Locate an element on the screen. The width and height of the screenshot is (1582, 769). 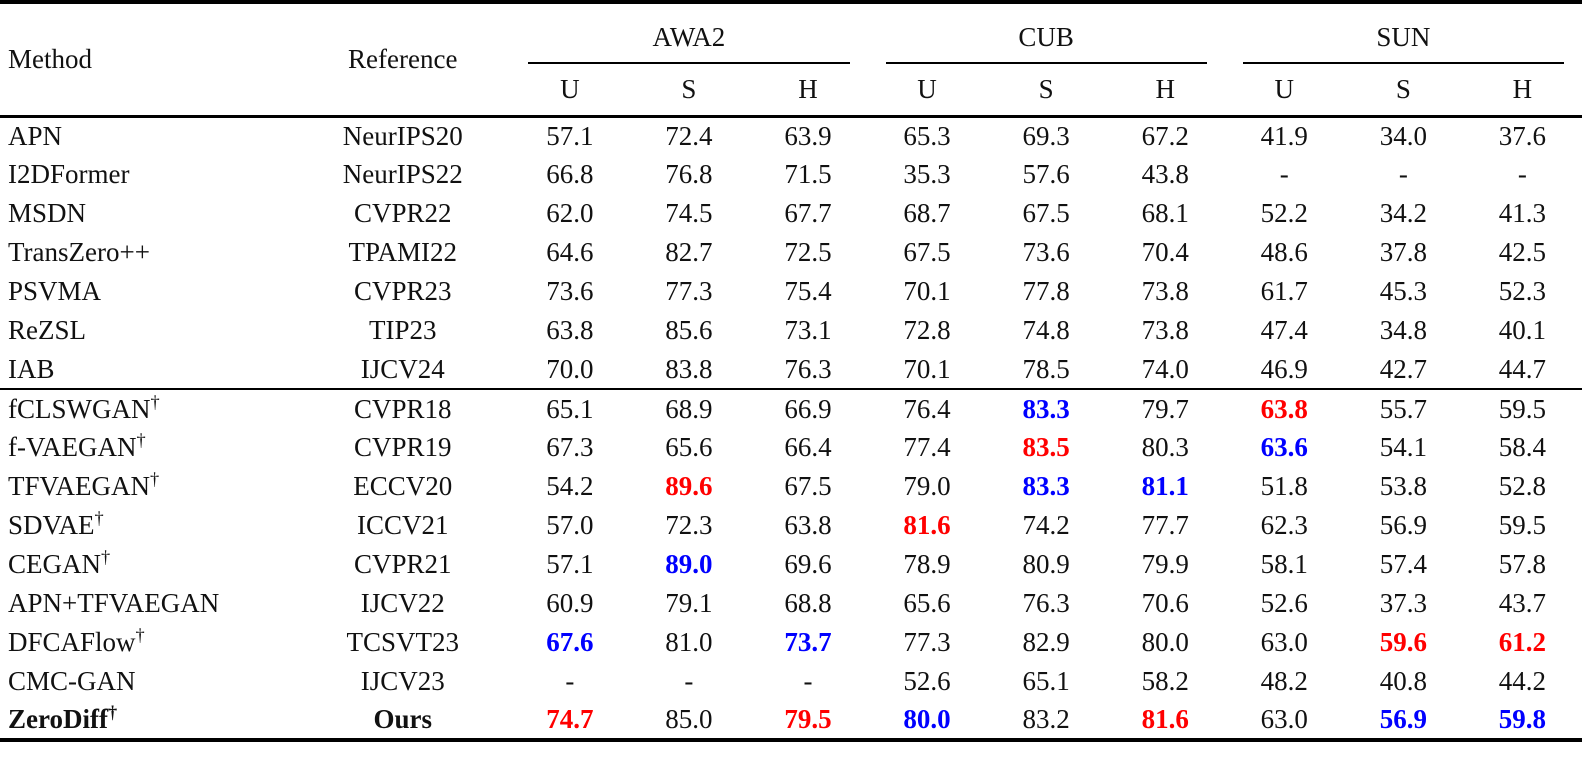
reference-cell: CVPR22 is located at coordinates (402, 213).